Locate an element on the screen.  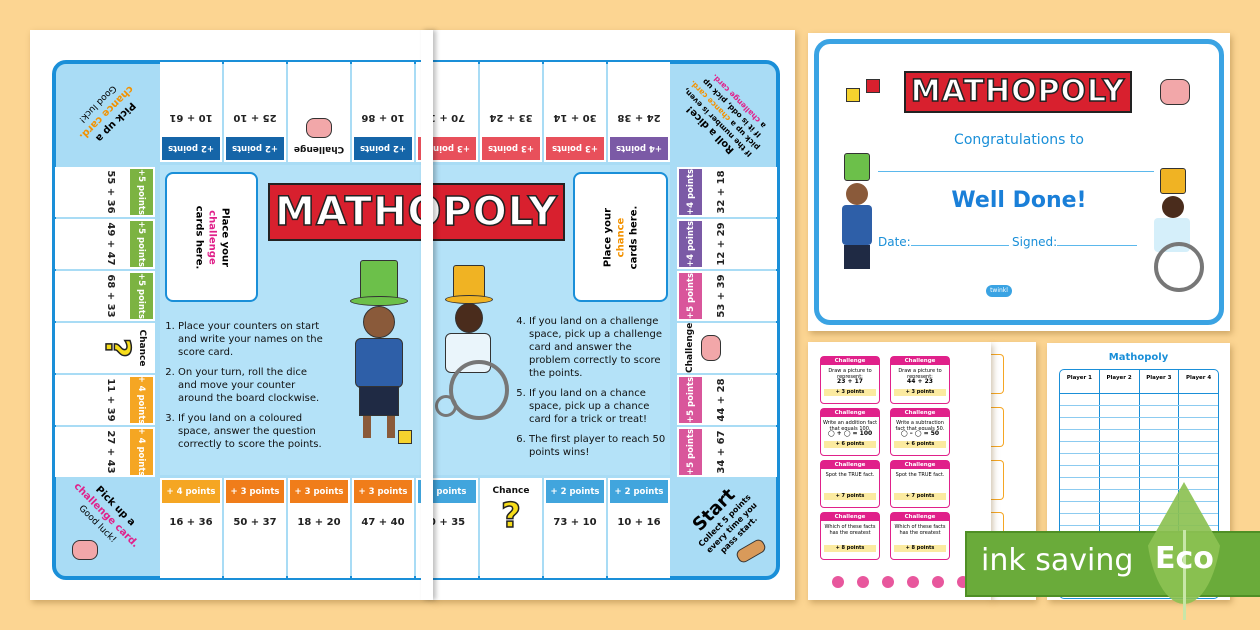
sum-text: 16 + 36 is located at coordinates (191, 522).